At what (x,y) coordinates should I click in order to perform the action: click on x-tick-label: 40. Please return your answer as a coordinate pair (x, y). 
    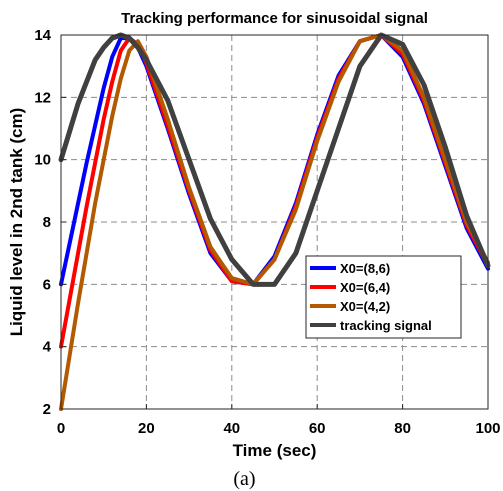
    Looking at the image, I should click on (231, 428).